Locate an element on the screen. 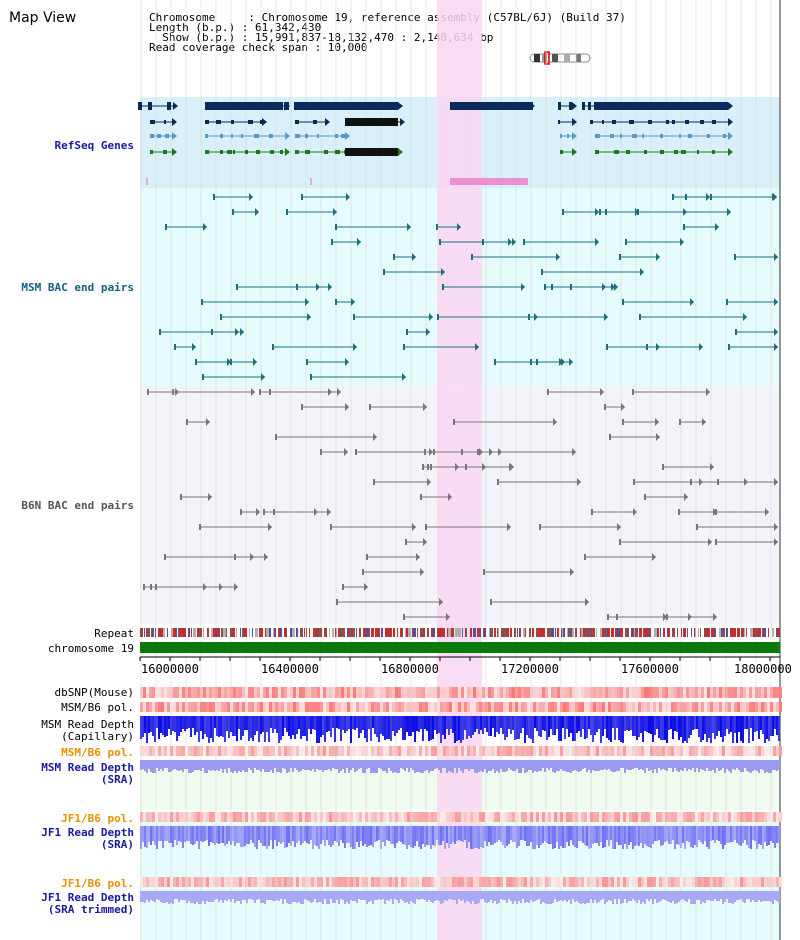 This screenshot has width=800, height=940. refseq-genes-label: RefSeq Genes is located at coordinates (94, 145).